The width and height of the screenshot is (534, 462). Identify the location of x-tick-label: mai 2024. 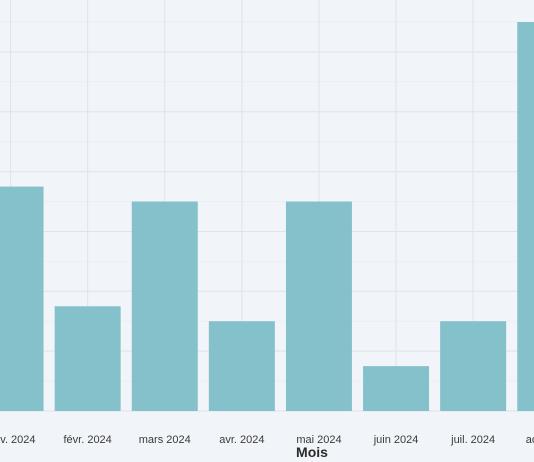
(318, 440).